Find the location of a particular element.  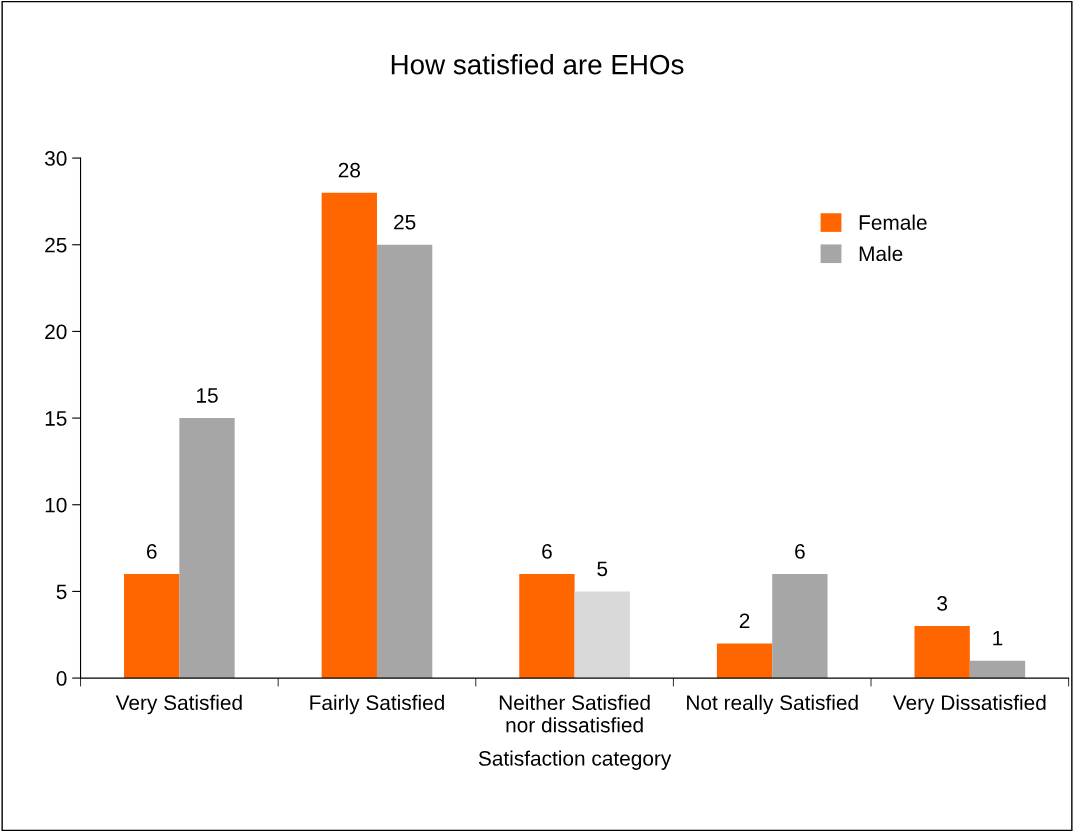

data-label: 25 is located at coordinates (405, 222).